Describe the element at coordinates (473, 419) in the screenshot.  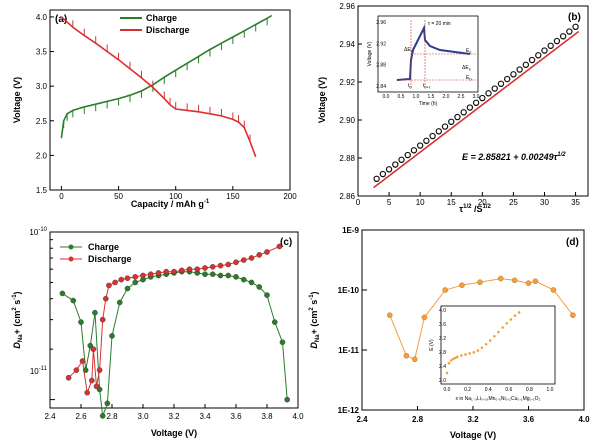
I see `panel-d-xtick-label: 3.2` at that location.